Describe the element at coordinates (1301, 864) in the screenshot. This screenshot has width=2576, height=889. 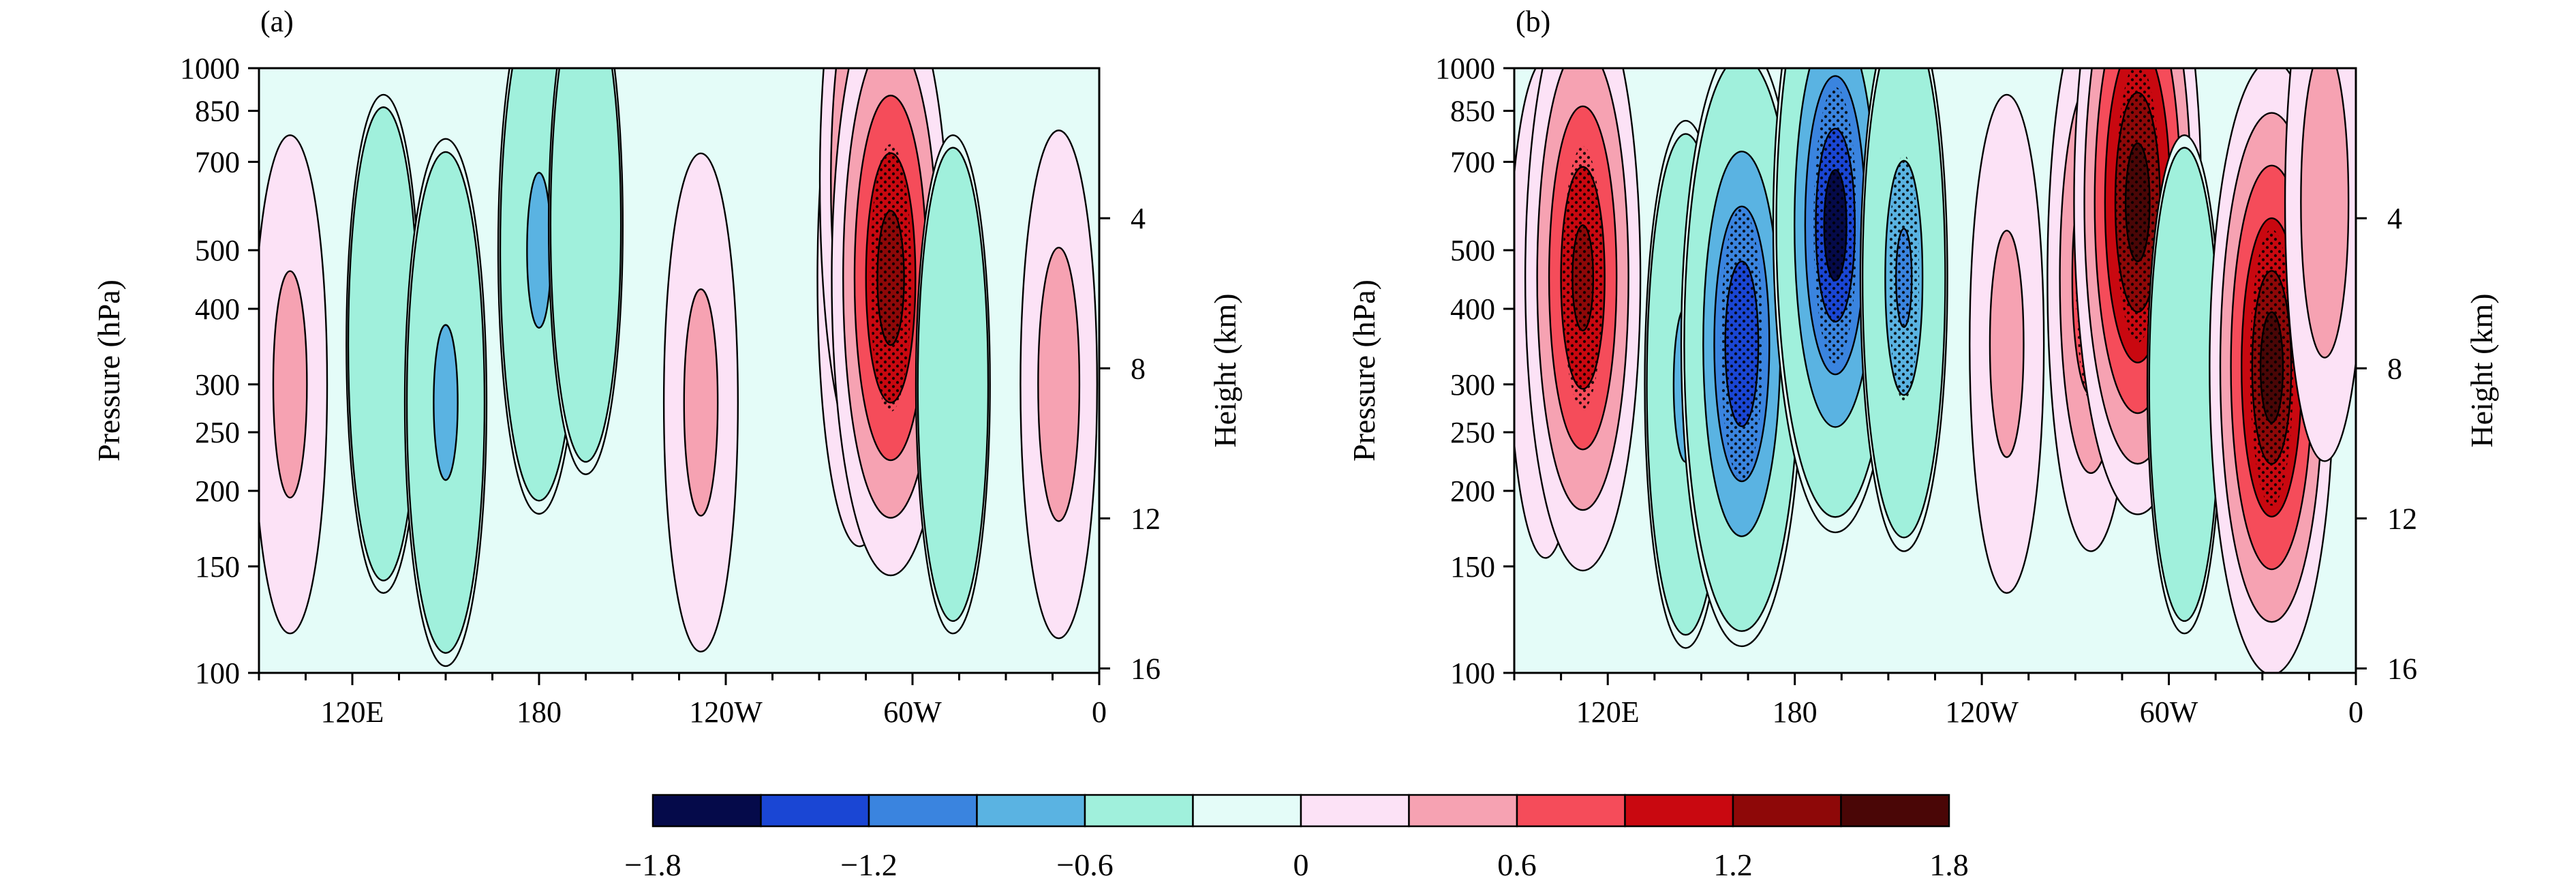
I see `colorbar-tick-label: 0` at that location.